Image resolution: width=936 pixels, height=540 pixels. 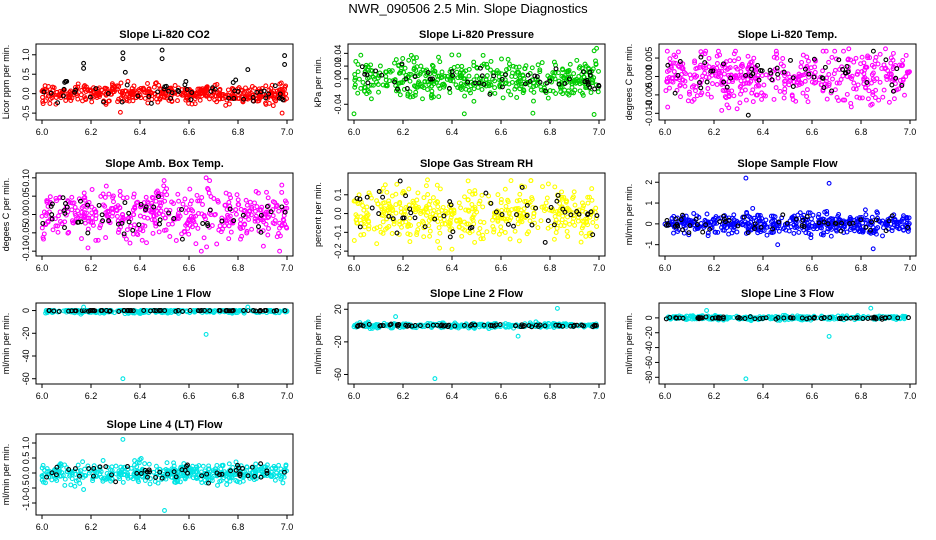 I want to click on y-axis-label: percent per min., so click(x=318, y=214).